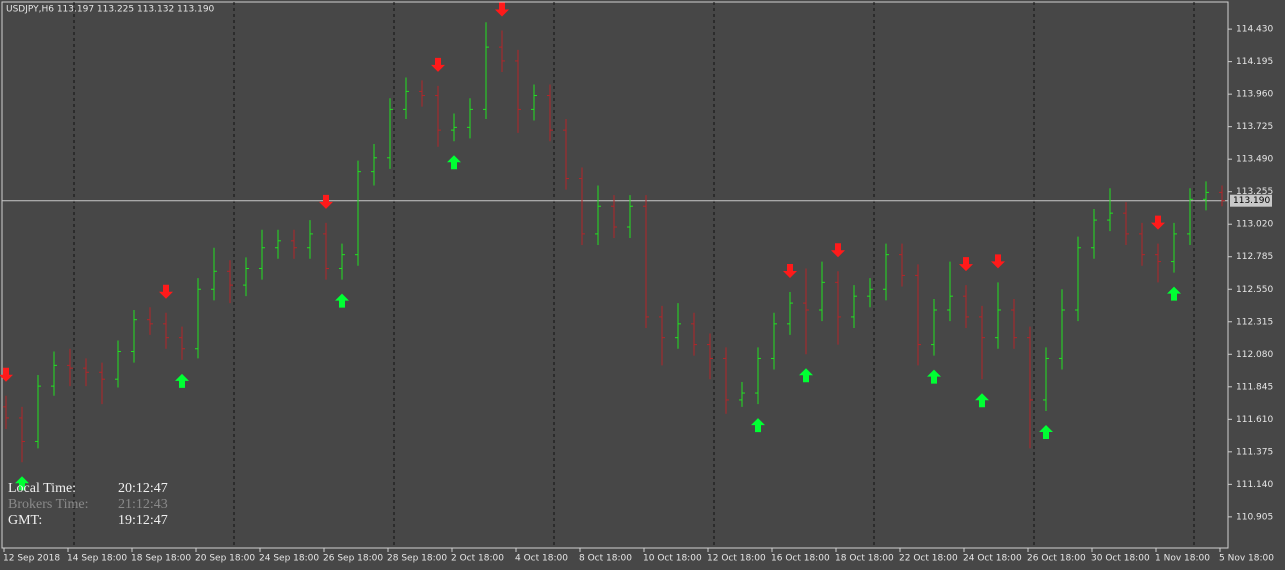 Image resolution: width=1285 pixels, height=570 pixels. What do you see at coordinates (1254, 192) in the screenshot?
I see `y-tick-label: 113.255` at bounding box center [1254, 192].